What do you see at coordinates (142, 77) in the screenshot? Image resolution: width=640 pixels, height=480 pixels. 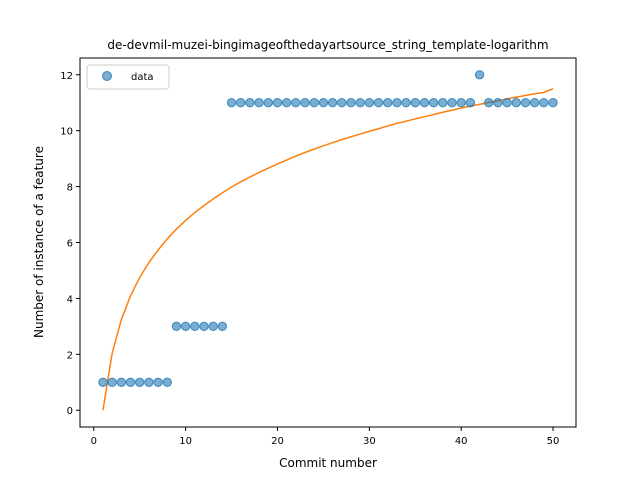 I see `legend-label-data: data` at bounding box center [142, 77].